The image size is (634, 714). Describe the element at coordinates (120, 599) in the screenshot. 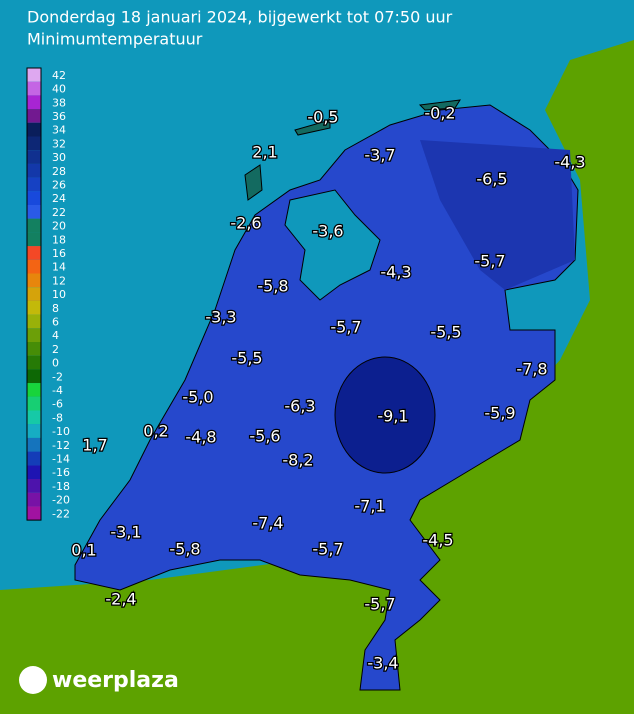

I see `station-value: -2,4` at that location.